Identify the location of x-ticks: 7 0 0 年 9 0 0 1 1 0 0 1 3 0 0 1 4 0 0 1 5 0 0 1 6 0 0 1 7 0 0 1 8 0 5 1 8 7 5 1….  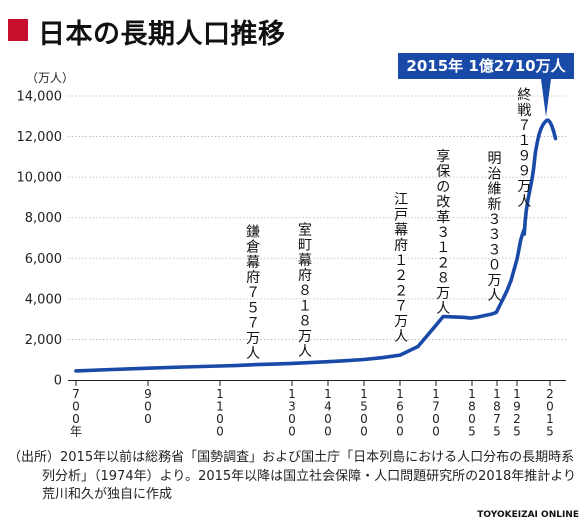
(312, 409).